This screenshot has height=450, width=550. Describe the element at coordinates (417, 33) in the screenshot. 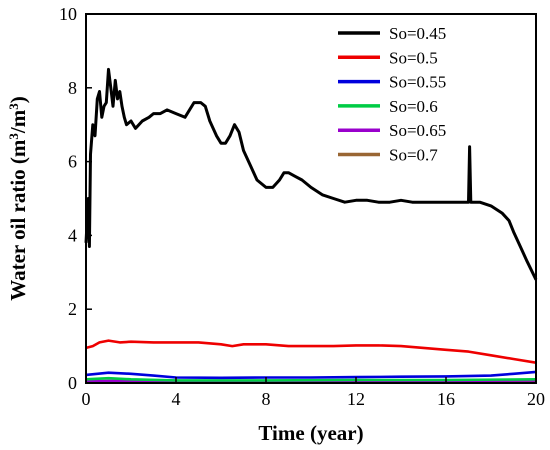

I see `legend-label-1: So=0.45` at that location.